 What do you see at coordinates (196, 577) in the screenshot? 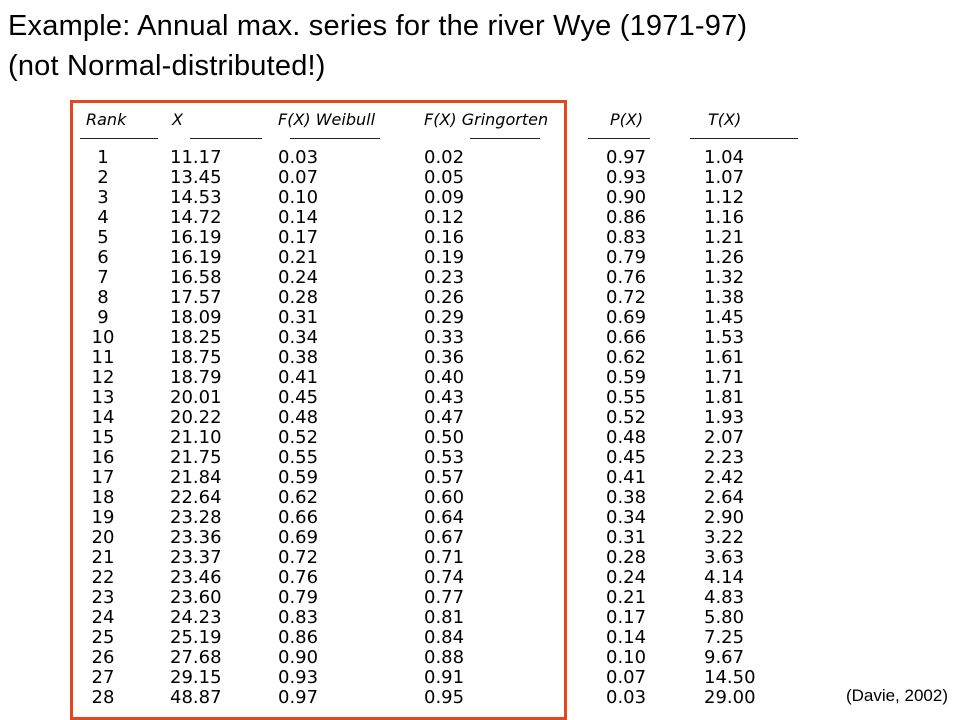
I see `table-cell-x: 23.46` at bounding box center [196, 577].